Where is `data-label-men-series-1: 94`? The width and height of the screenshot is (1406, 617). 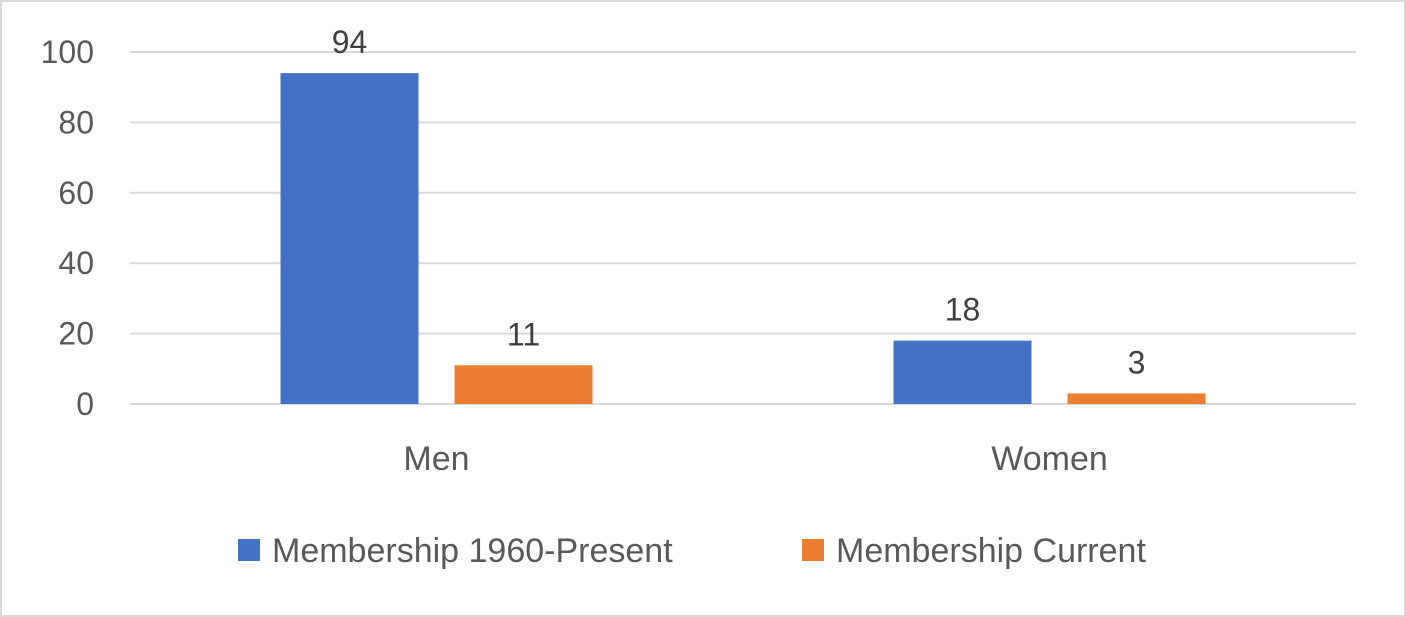 data-label-men-series-1: 94 is located at coordinates (350, 42).